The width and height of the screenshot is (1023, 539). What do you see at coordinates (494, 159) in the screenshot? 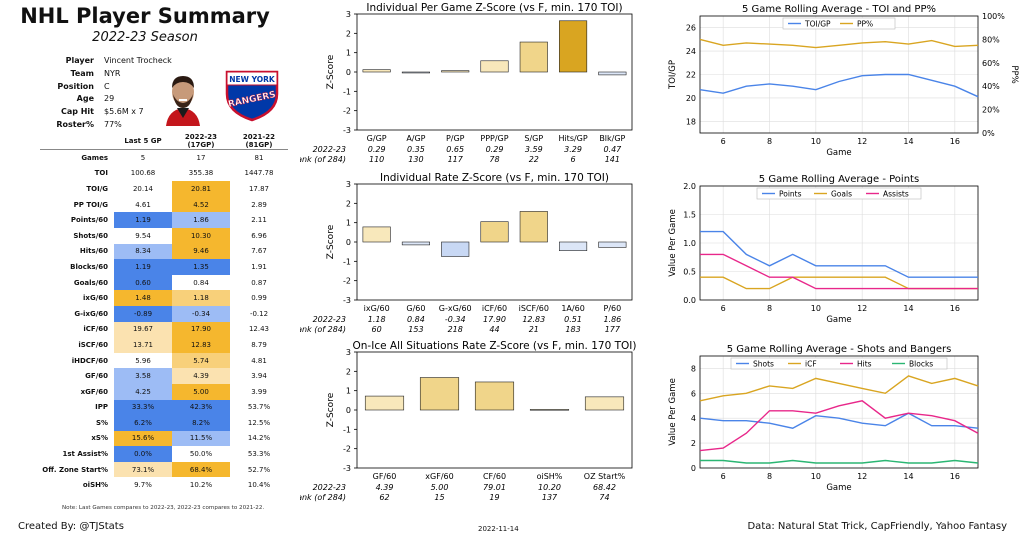
I see `rank-value: 78` at bounding box center [494, 159].